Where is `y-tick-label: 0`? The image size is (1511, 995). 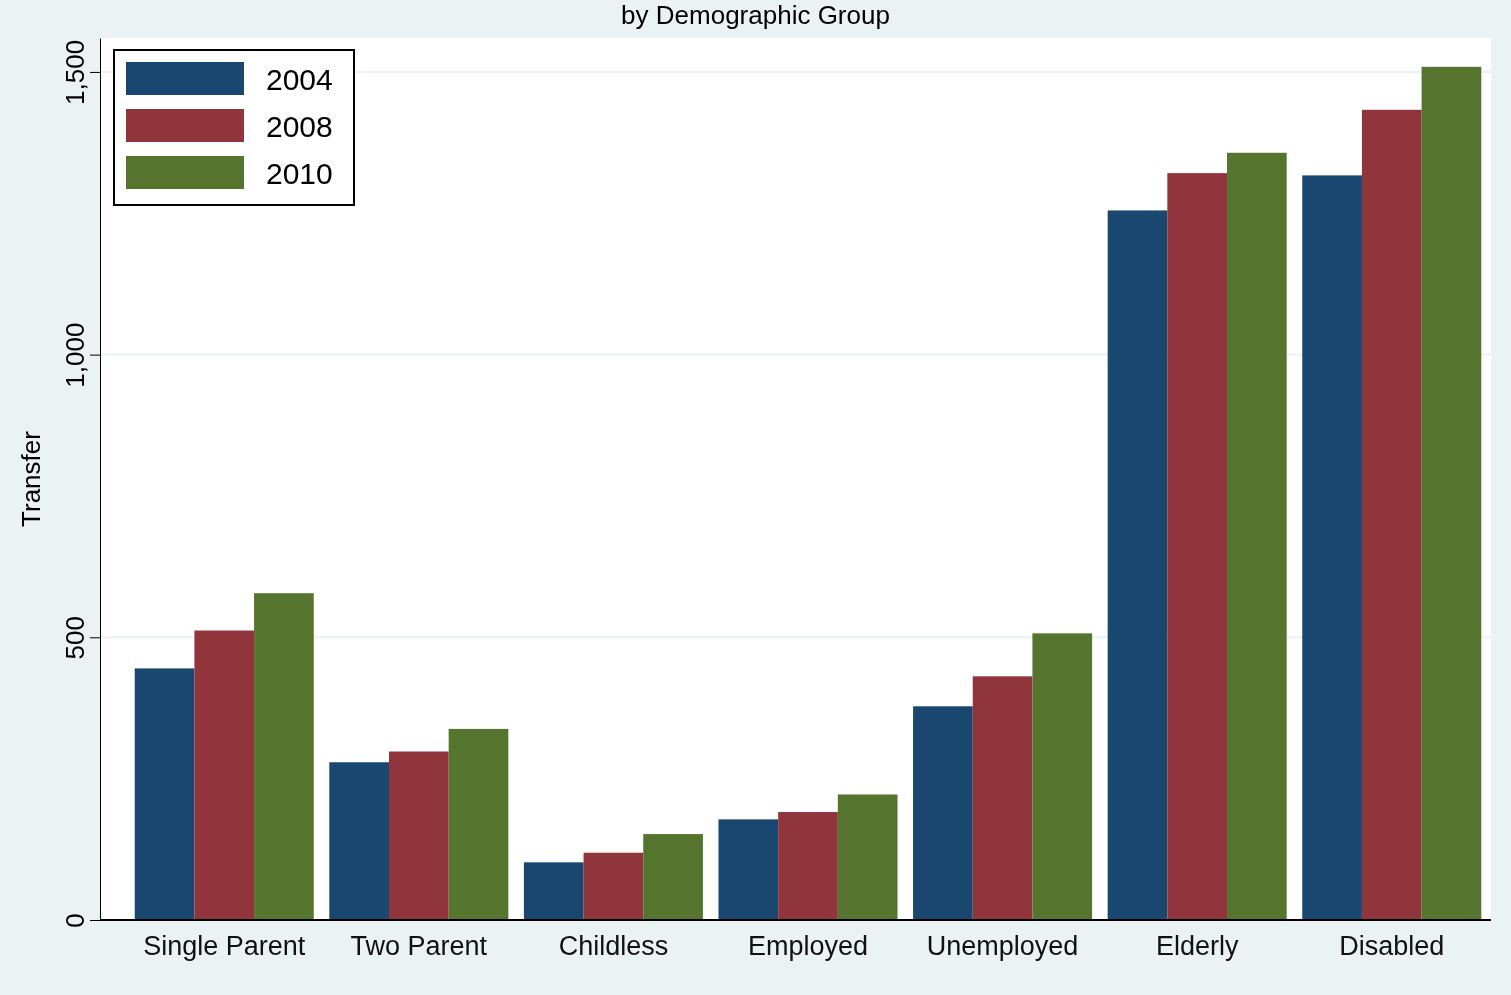
y-tick-label: 0 is located at coordinates (75, 920).